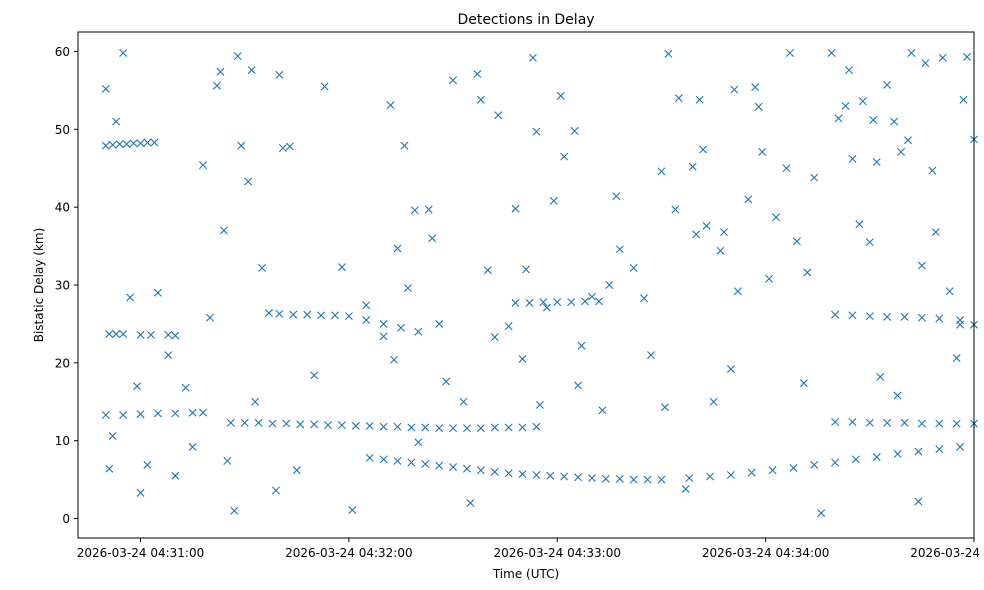 This screenshot has height=590, width=984. Describe the element at coordinates (557, 553) in the screenshot. I see `x-tick-label: 2026-03-24 04:33:00` at that location.